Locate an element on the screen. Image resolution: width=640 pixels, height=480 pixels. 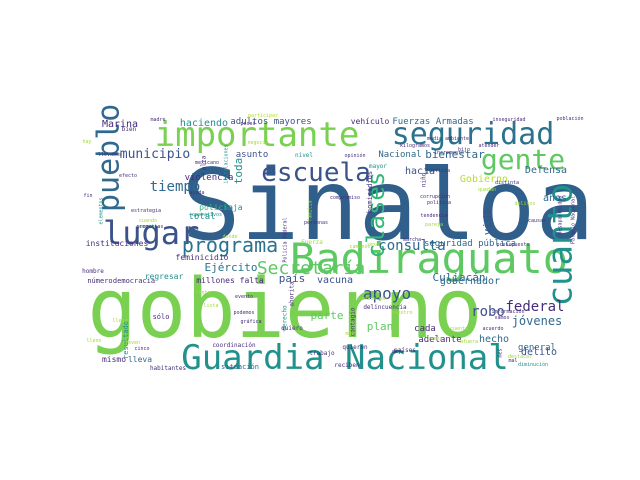
cloud-word: operativos is located at coordinates (207, 215).